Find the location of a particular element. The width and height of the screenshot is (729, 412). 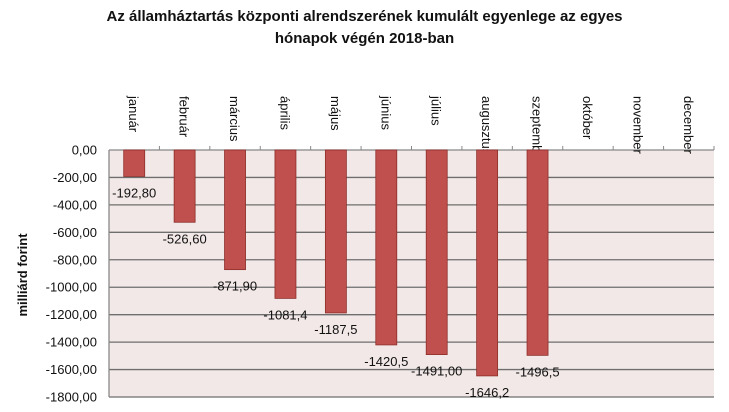

y-tick-label: -1000,00 is located at coordinates (71, 287).